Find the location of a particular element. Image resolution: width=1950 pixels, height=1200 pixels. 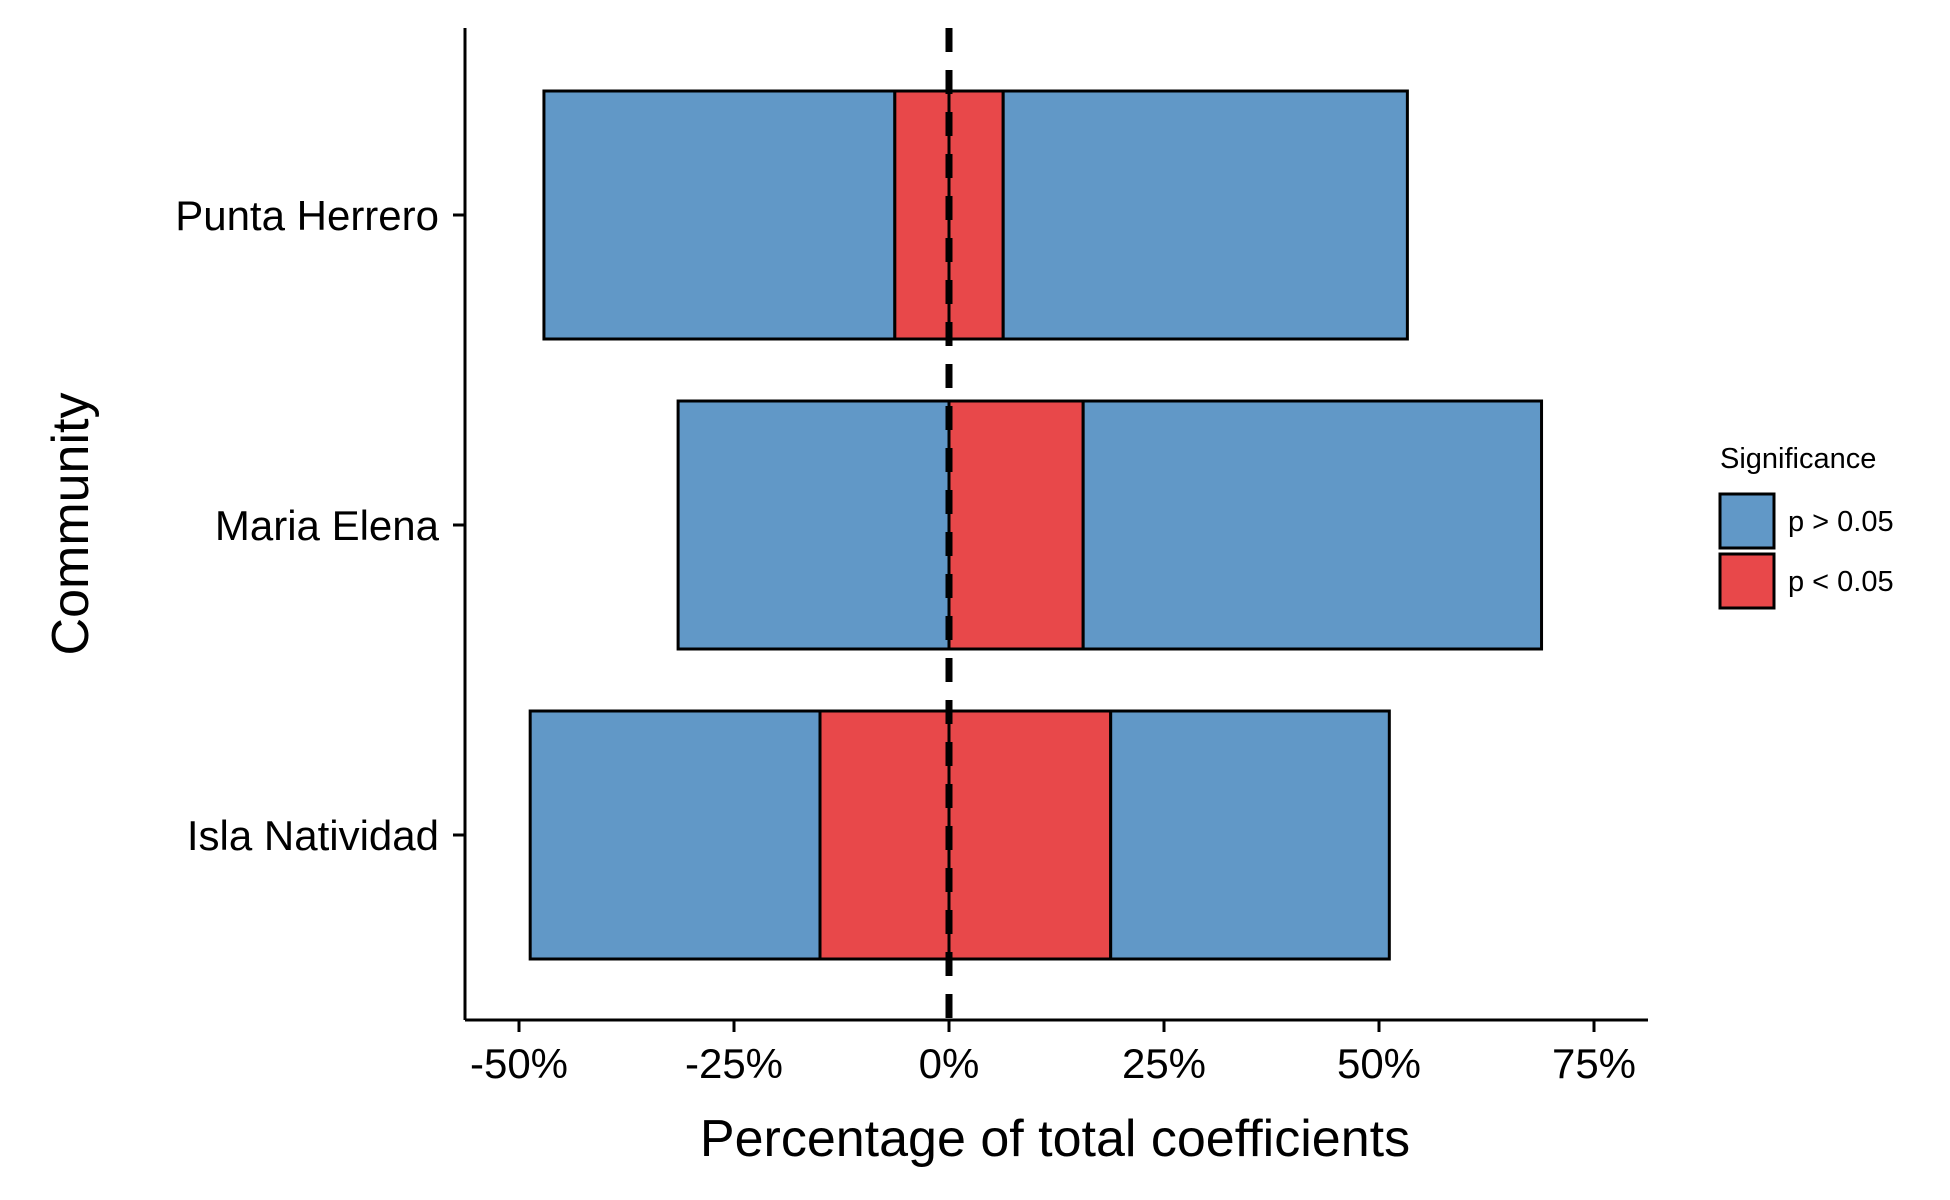

bar-punta-herrero-red-positive is located at coordinates (976, 215).